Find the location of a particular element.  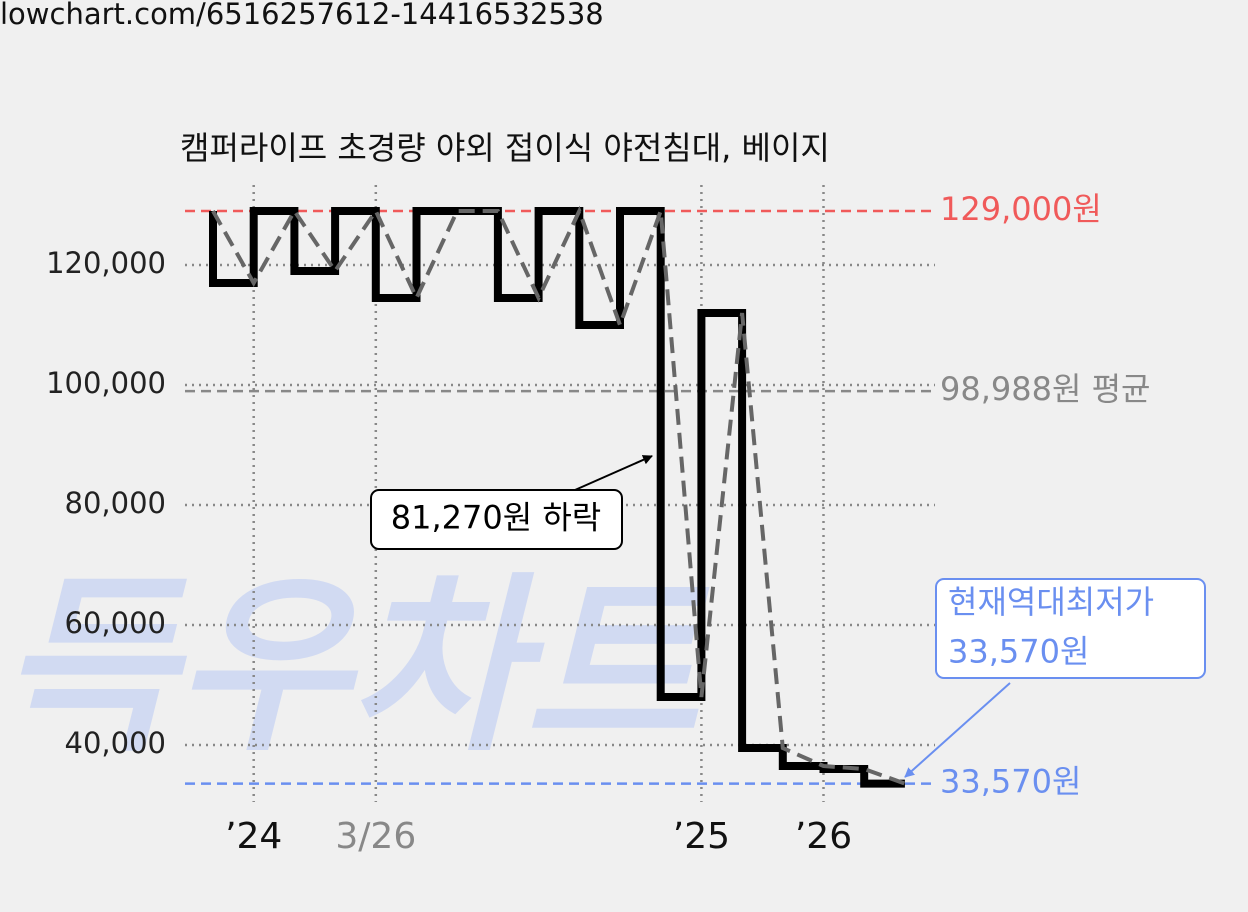

watermark: 득우차트 is located at coordinates (355, 666).